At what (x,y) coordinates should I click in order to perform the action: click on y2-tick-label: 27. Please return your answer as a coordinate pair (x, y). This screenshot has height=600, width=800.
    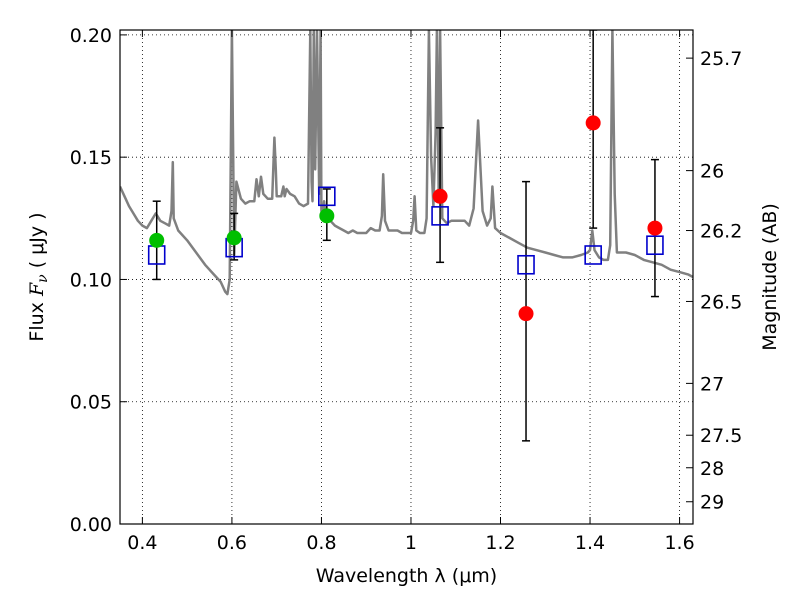
    Looking at the image, I should click on (712, 384).